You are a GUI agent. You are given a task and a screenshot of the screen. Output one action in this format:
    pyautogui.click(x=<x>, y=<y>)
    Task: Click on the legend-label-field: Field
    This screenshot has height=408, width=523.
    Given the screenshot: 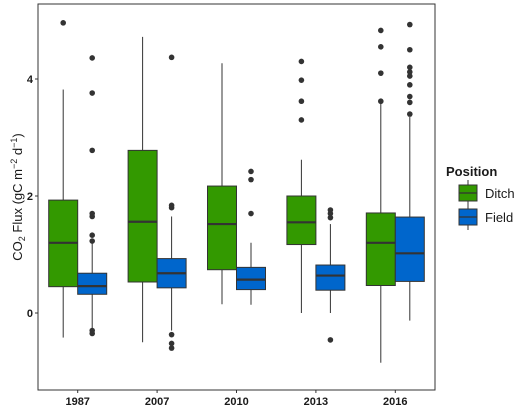 What is the action you would take?
    pyautogui.click(x=499, y=217)
    